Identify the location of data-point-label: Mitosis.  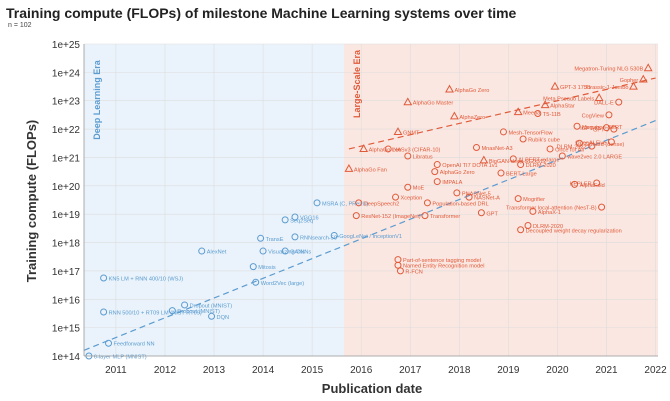
(267, 268).